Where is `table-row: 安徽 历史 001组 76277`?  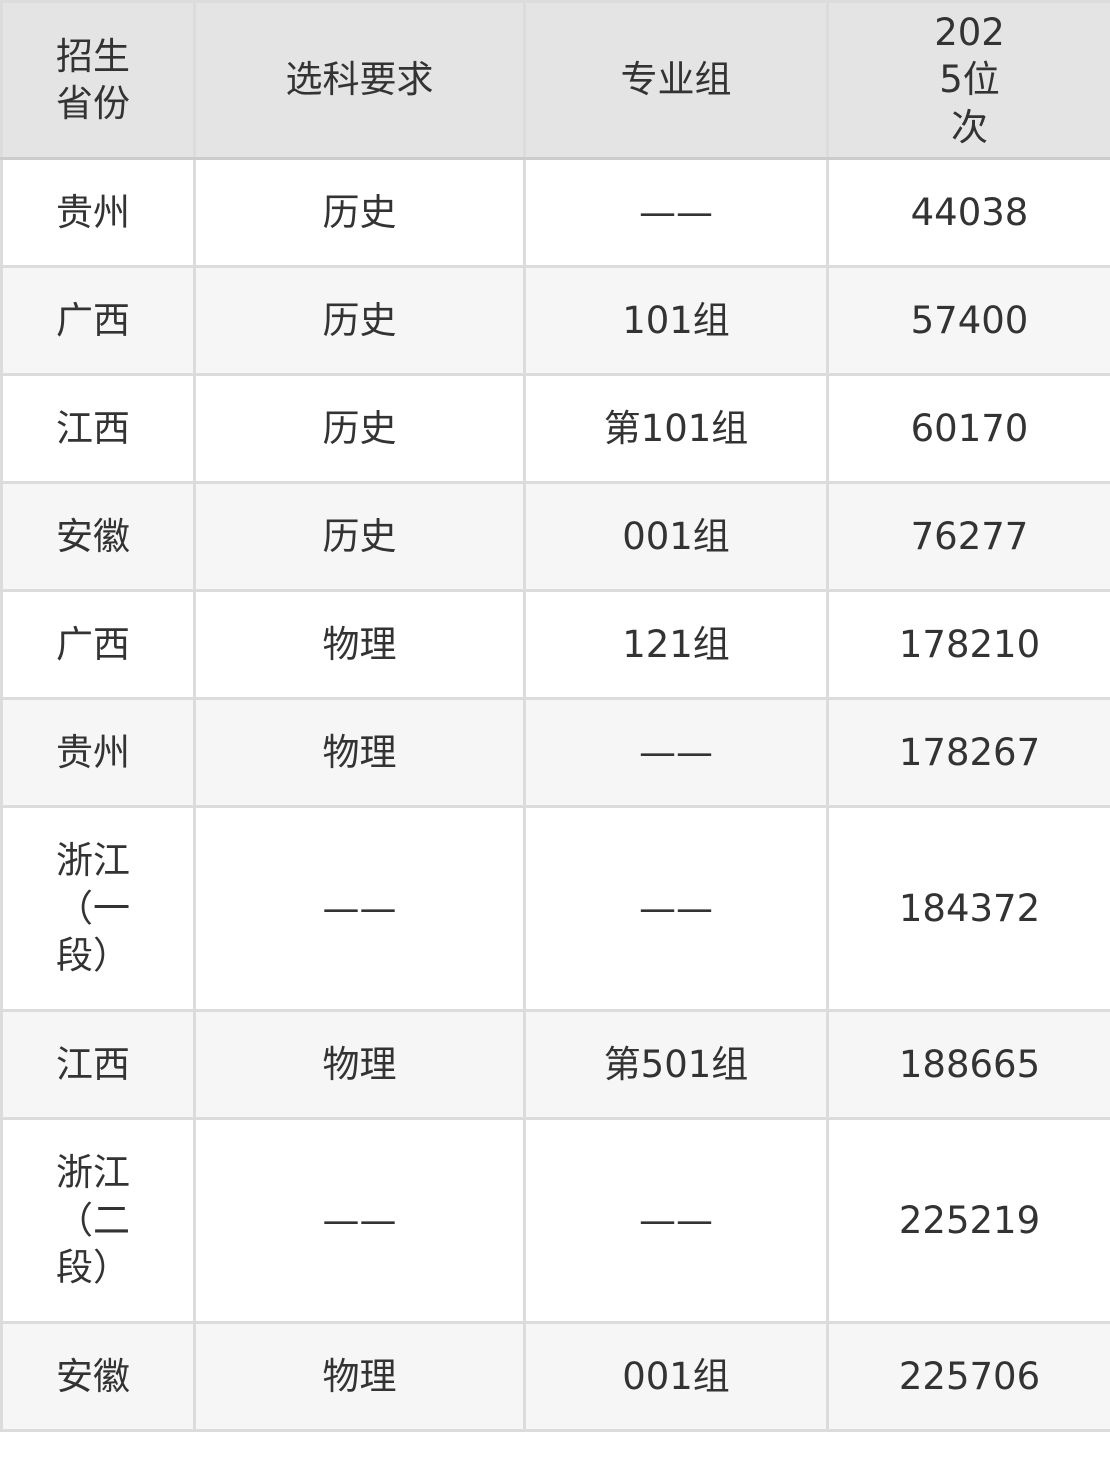
table-row: 安徽 历史 001组 76277 is located at coordinates (555, 536).